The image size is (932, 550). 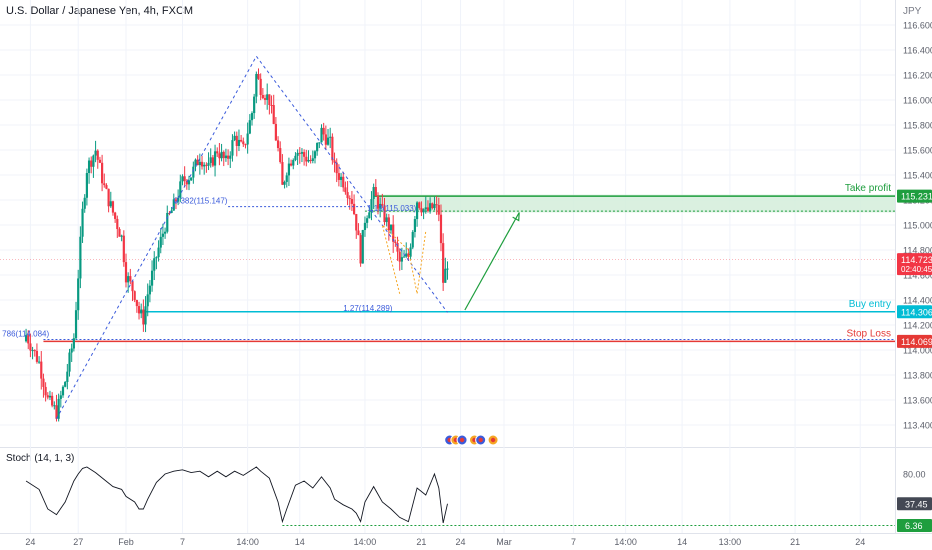 What do you see at coordinates (40, 458) in the screenshot?
I see `stoch-indicator-label: Stoch (14, 1, 3)` at bounding box center [40, 458].